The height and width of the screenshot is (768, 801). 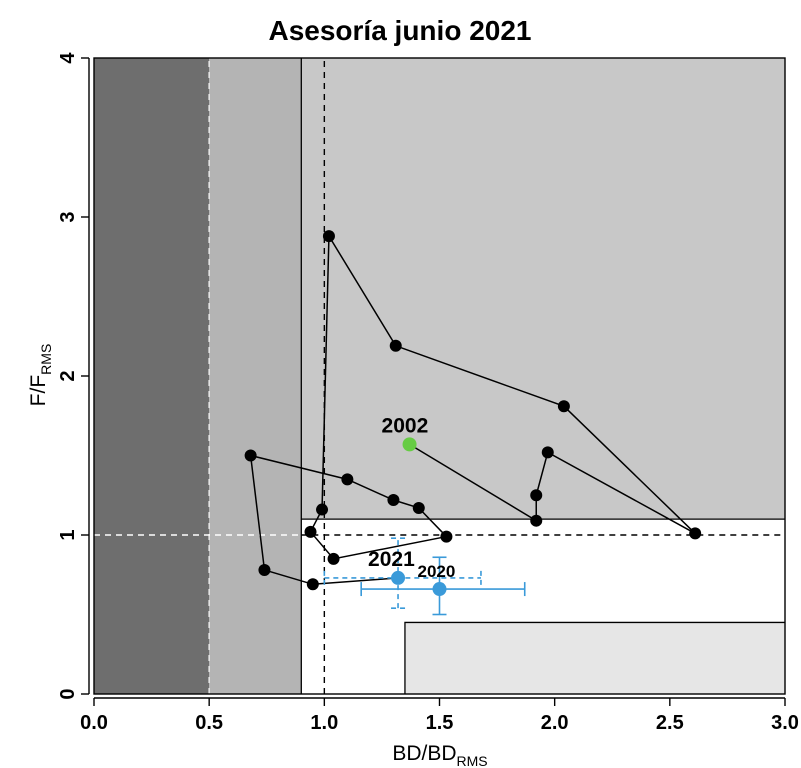 I want to click on highlight-point-2020, so click(x=439, y=589).